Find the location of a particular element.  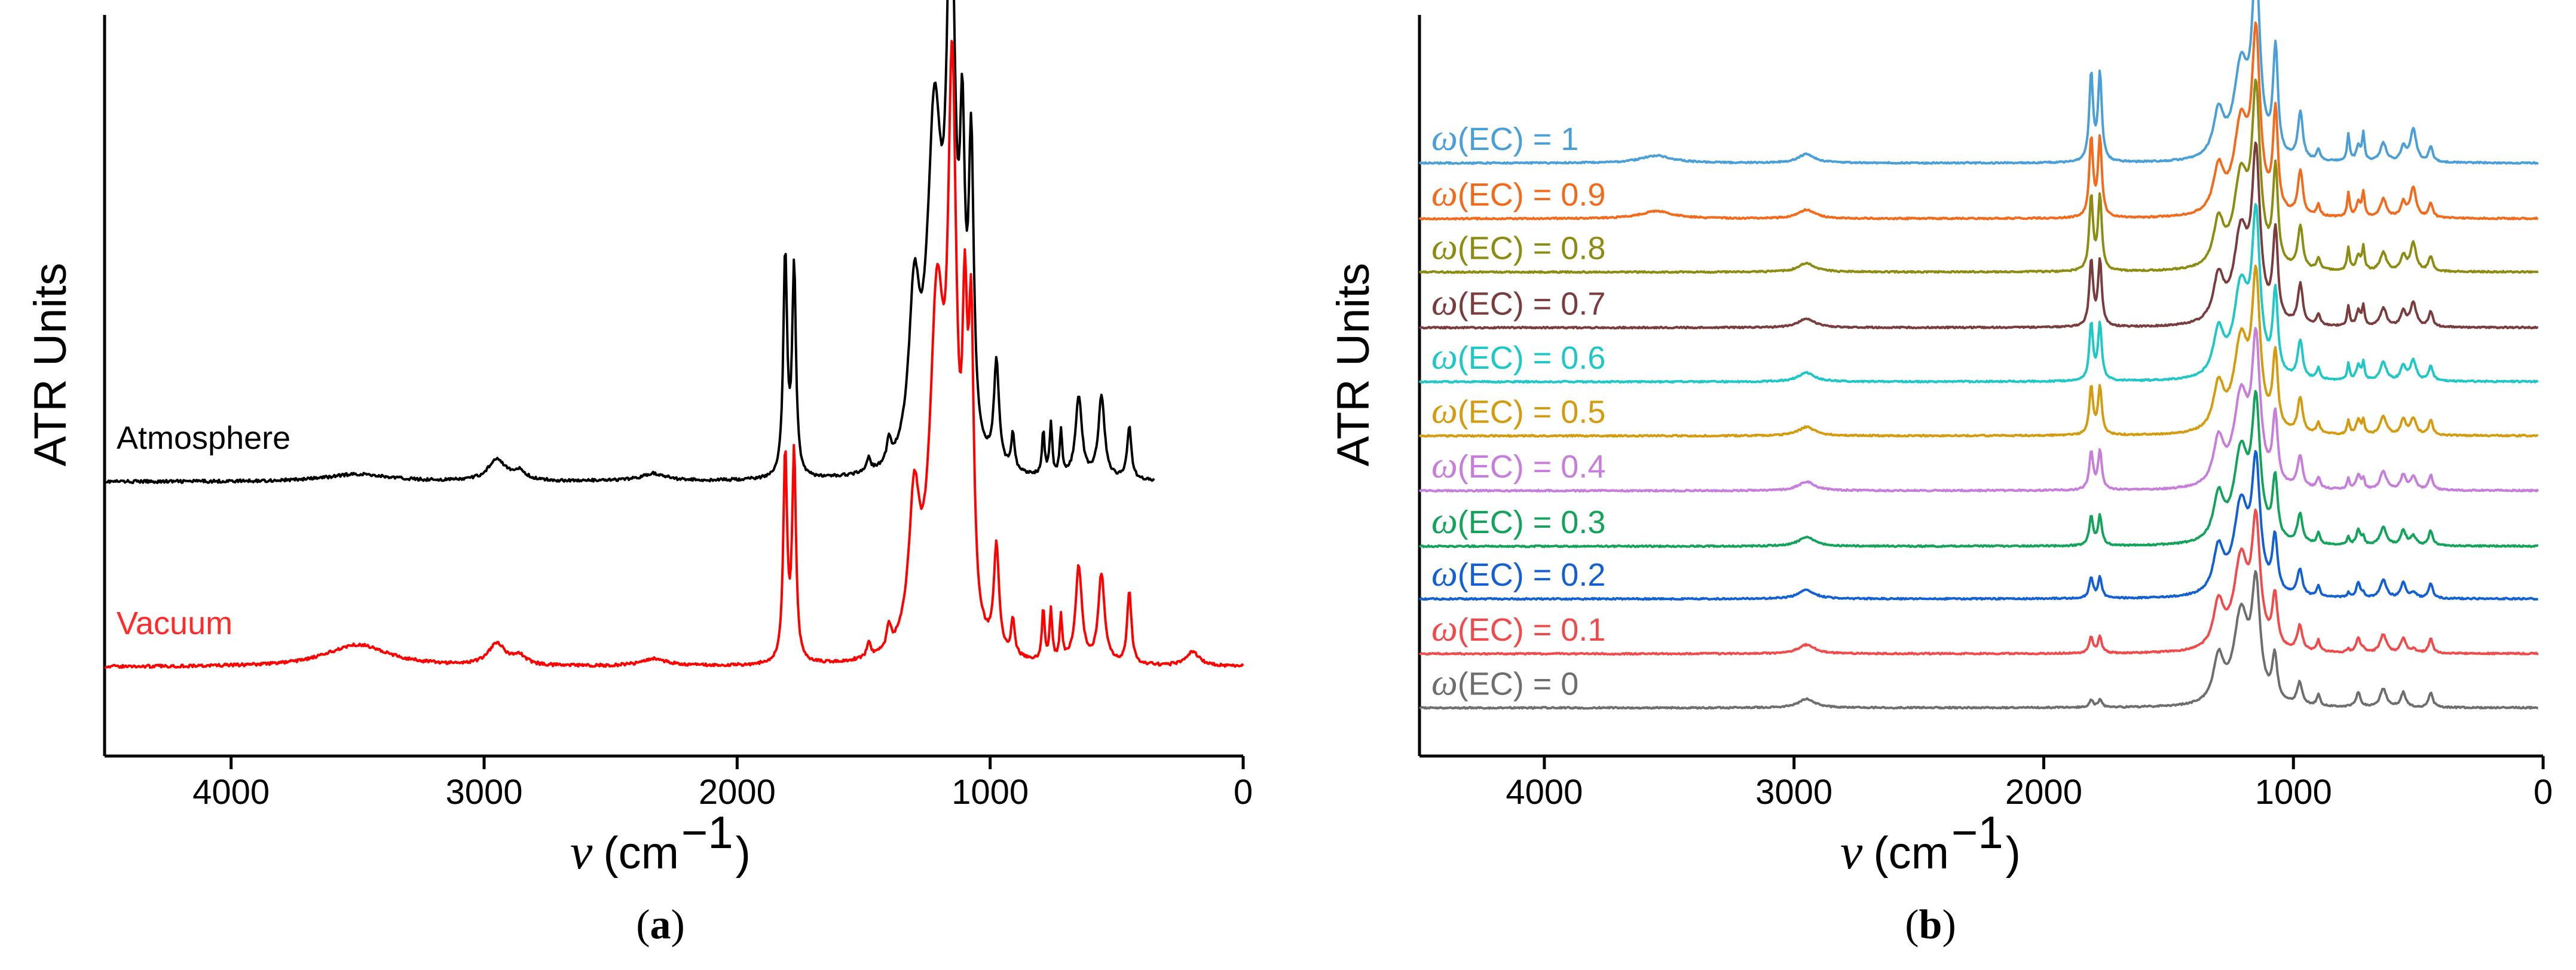

panel-a-label: (a) is located at coordinates (660, 925).